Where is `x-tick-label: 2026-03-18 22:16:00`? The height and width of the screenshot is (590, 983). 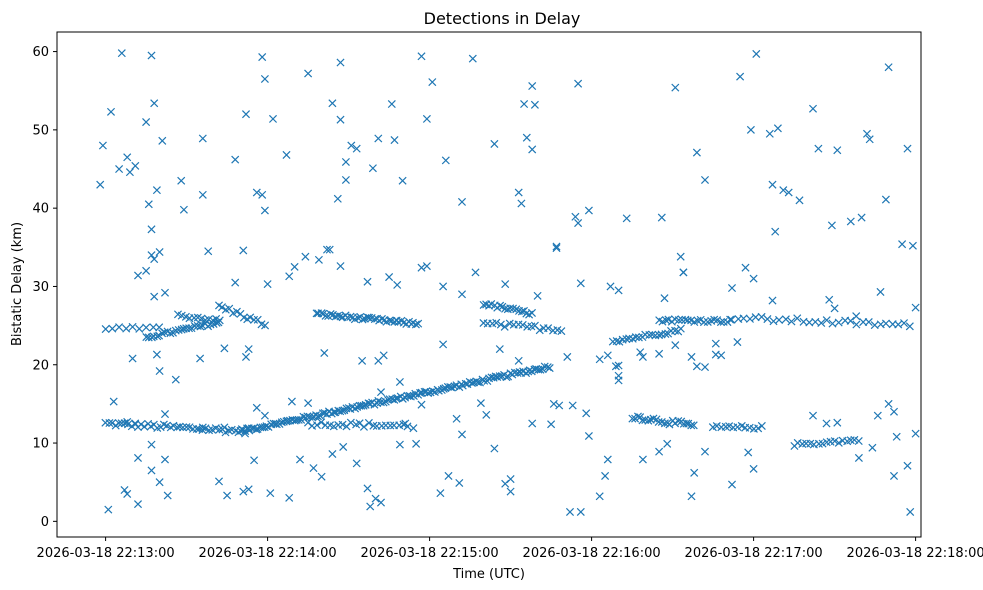
x-tick-label: 2026-03-18 22:16:00 is located at coordinates (592, 553).